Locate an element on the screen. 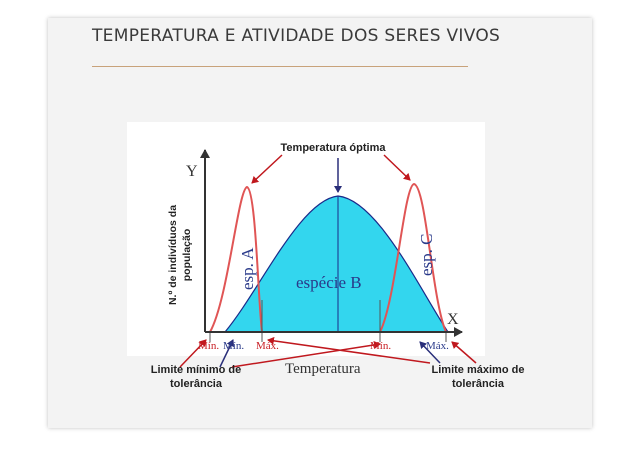  title-underline is located at coordinates (280, 66).